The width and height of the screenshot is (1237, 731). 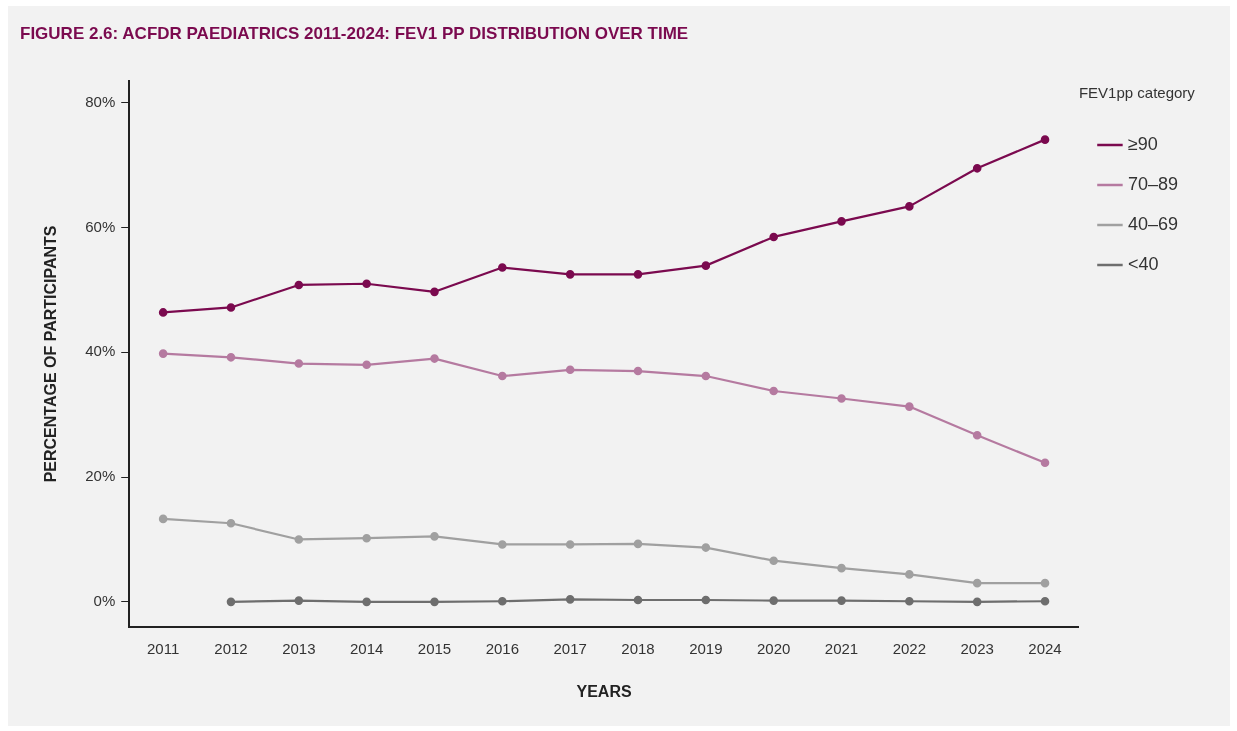 What do you see at coordinates (100, 226) in the screenshot?
I see `y-tick-label: 60%` at bounding box center [100, 226].